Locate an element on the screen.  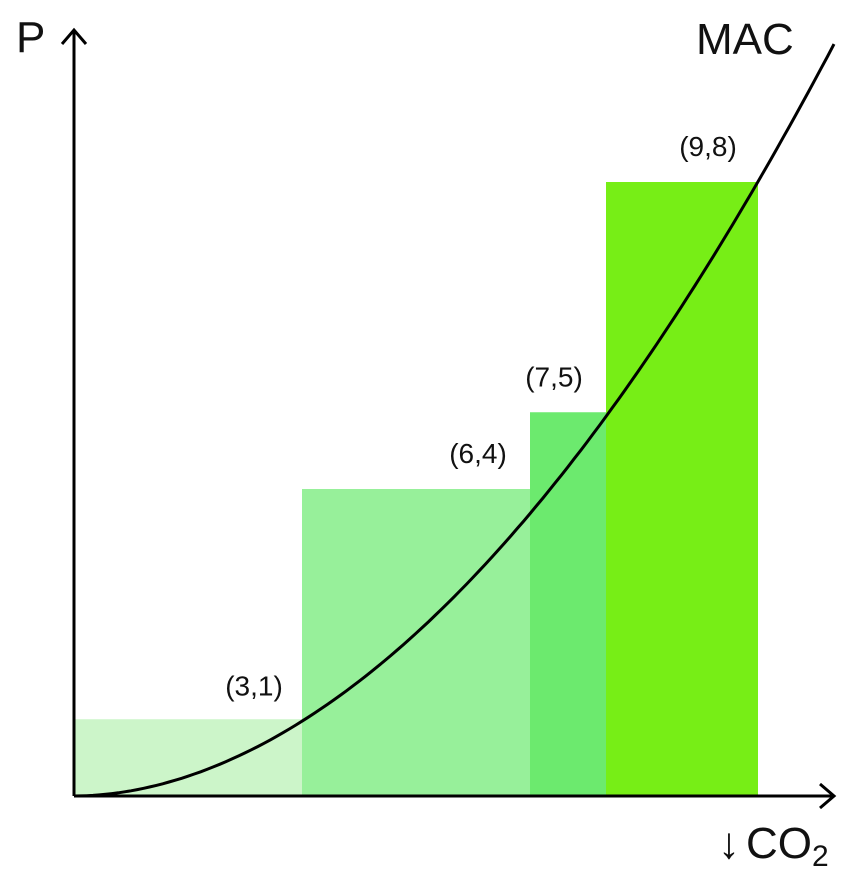
x-axis-label-main: CO is located at coordinates (779, 843).